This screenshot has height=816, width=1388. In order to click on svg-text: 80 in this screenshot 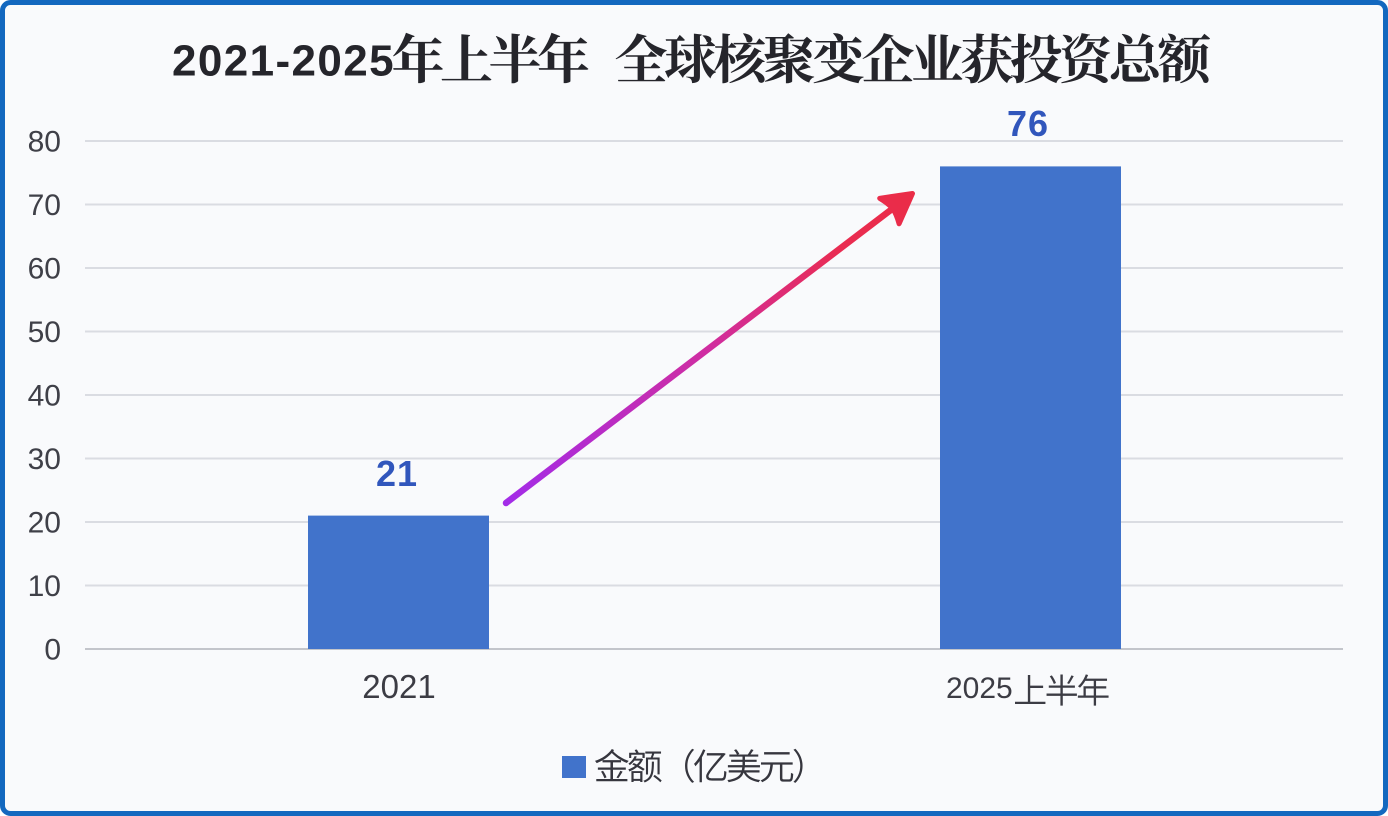, I will do `click(44, 142)`.